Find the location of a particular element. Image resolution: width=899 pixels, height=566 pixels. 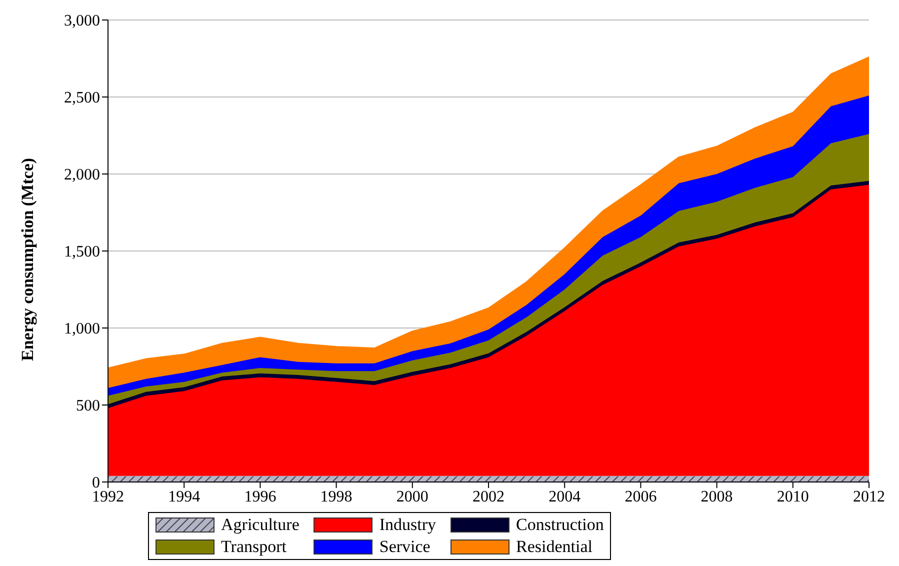

x-tick-label: 2010 is located at coordinates (792, 497).